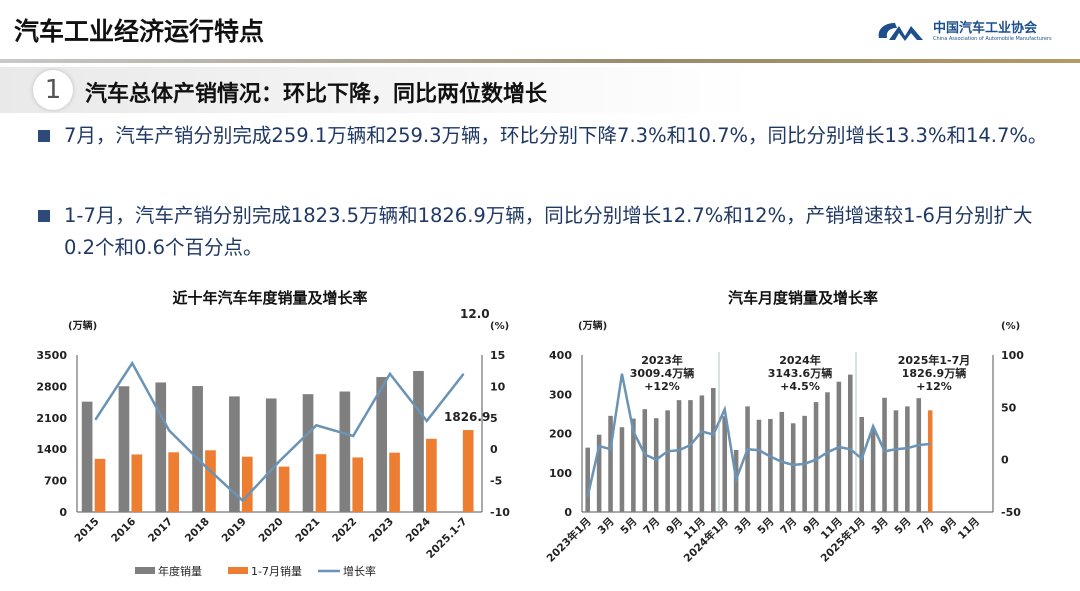 The height and width of the screenshot is (591, 1080). What do you see at coordinates (800, 386) in the screenshot?
I see `year-annotation: +4.5%` at bounding box center [800, 386].